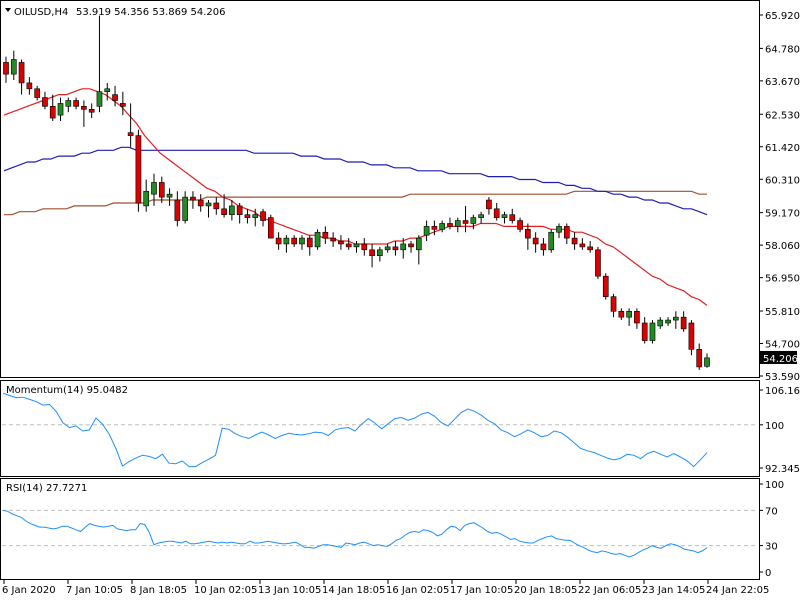  I want to click on time-tick-label: 14 Jan 18:05, so click(353, 590).